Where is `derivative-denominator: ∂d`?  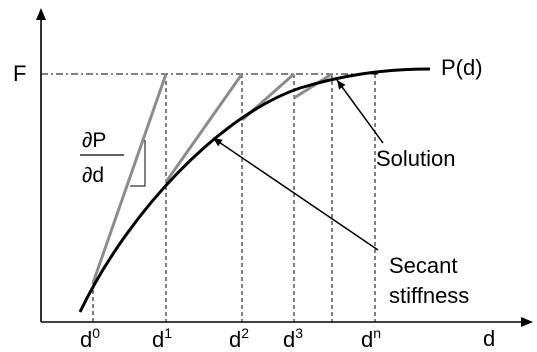 derivative-denominator: ∂d is located at coordinates (93, 175).